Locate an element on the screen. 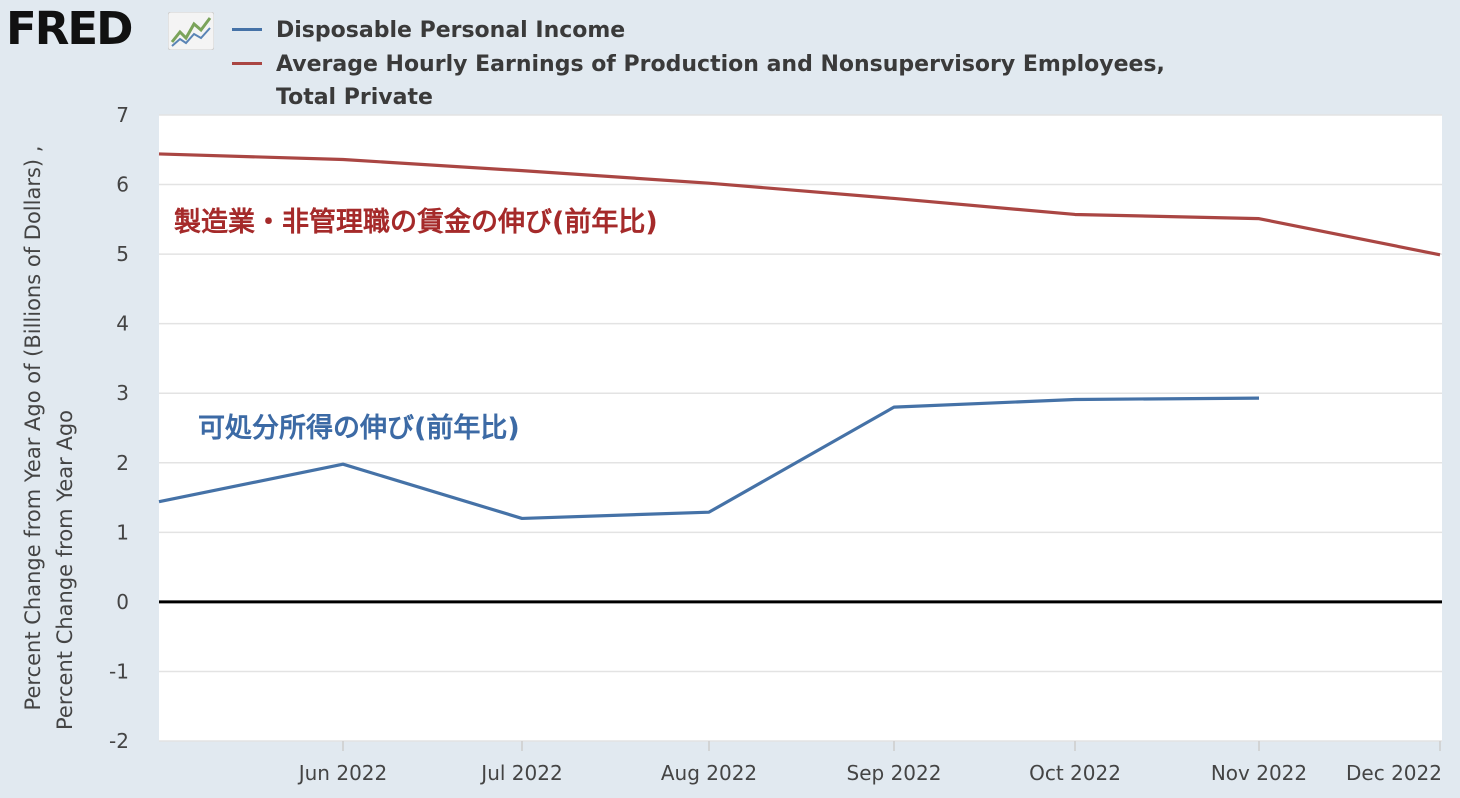 The width and height of the screenshot is (1460, 798). legend-swatch-disposable-income is located at coordinates (247, 29).